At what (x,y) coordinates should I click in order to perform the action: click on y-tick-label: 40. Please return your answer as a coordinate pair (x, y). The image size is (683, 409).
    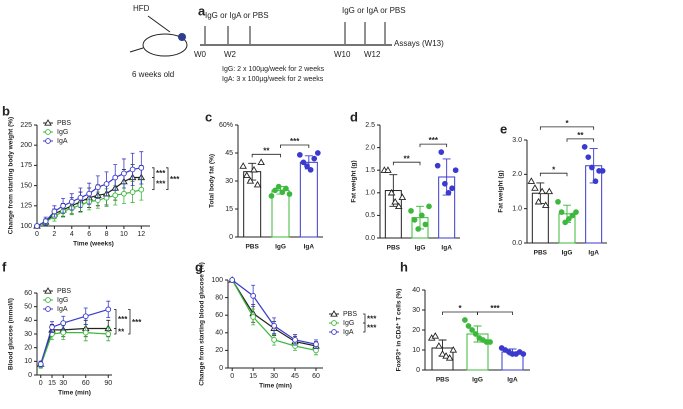
    Looking at the image, I should click on (28, 320).